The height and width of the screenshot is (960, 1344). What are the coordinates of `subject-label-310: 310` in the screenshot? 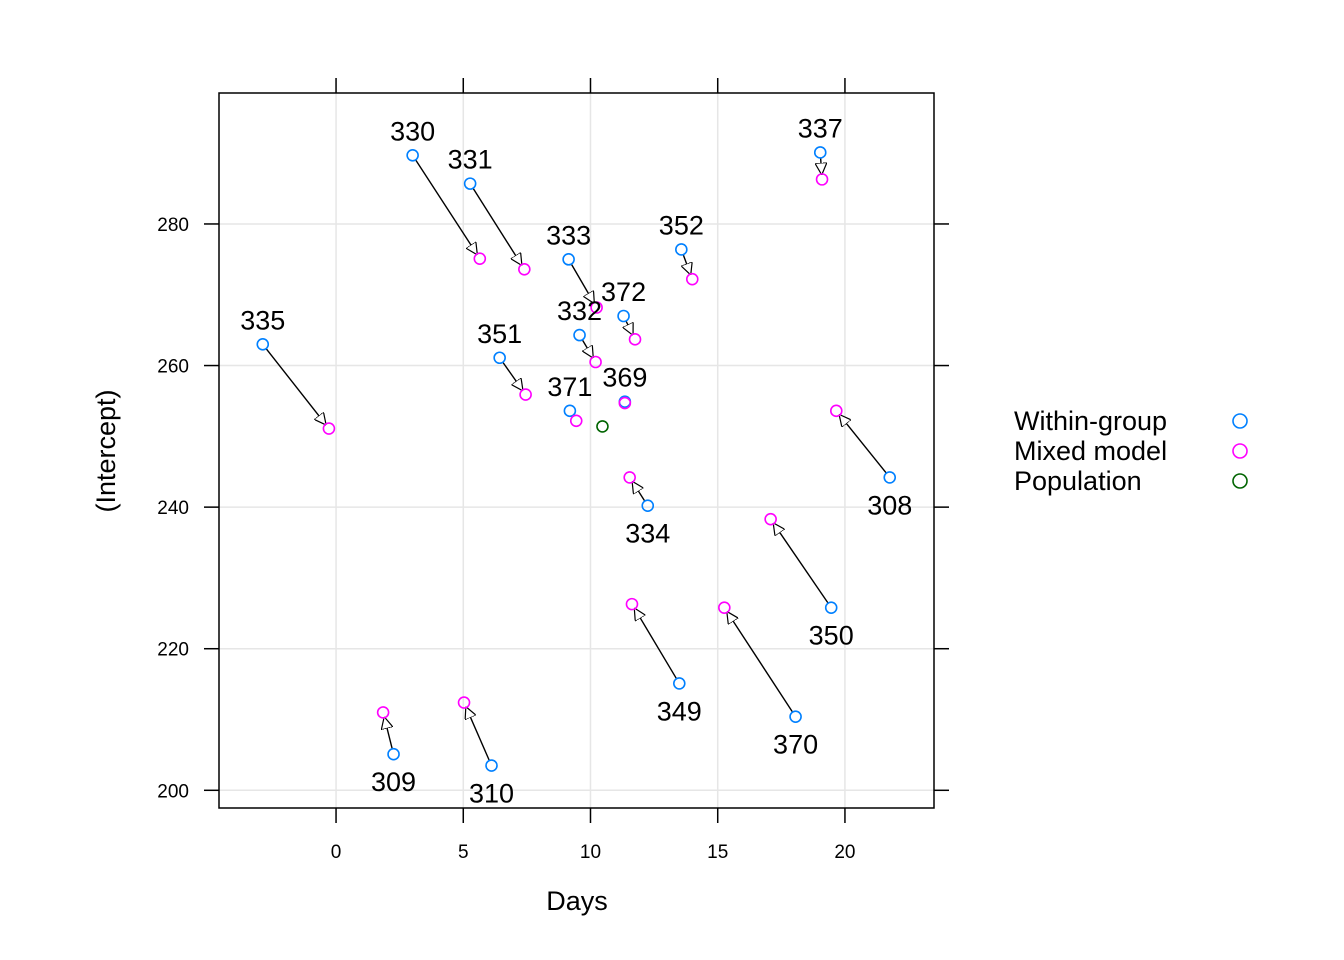 It's located at (491, 794).